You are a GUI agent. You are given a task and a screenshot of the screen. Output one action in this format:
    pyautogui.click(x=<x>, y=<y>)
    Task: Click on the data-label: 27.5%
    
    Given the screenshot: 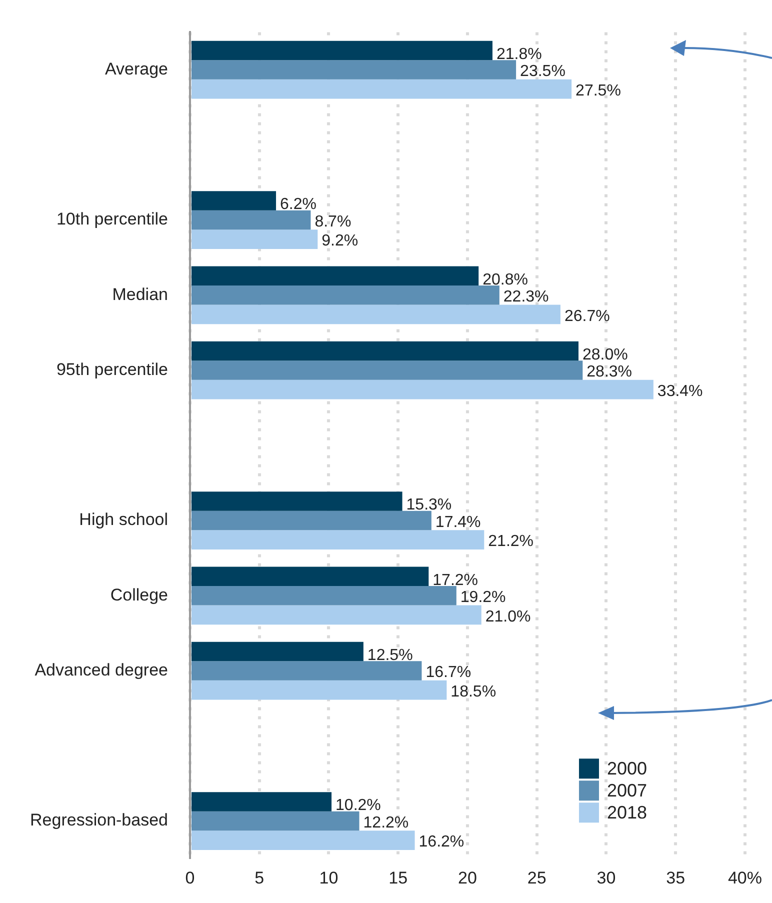 What is the action you would take?
    pyautogui.click(x=598, y=91)
    